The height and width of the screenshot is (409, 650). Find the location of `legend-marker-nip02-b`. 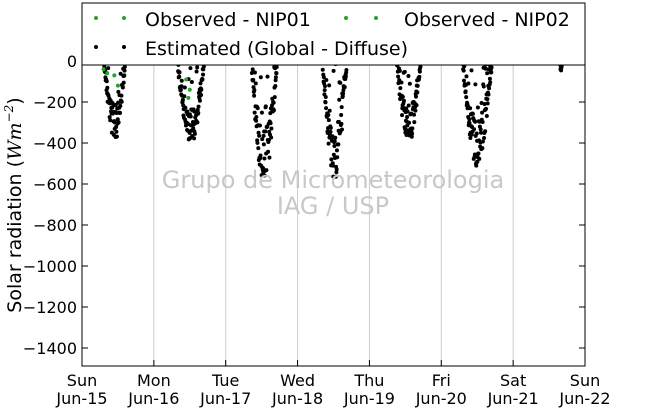

legend-marker-nip02-b is located at coordinates (376, 18).